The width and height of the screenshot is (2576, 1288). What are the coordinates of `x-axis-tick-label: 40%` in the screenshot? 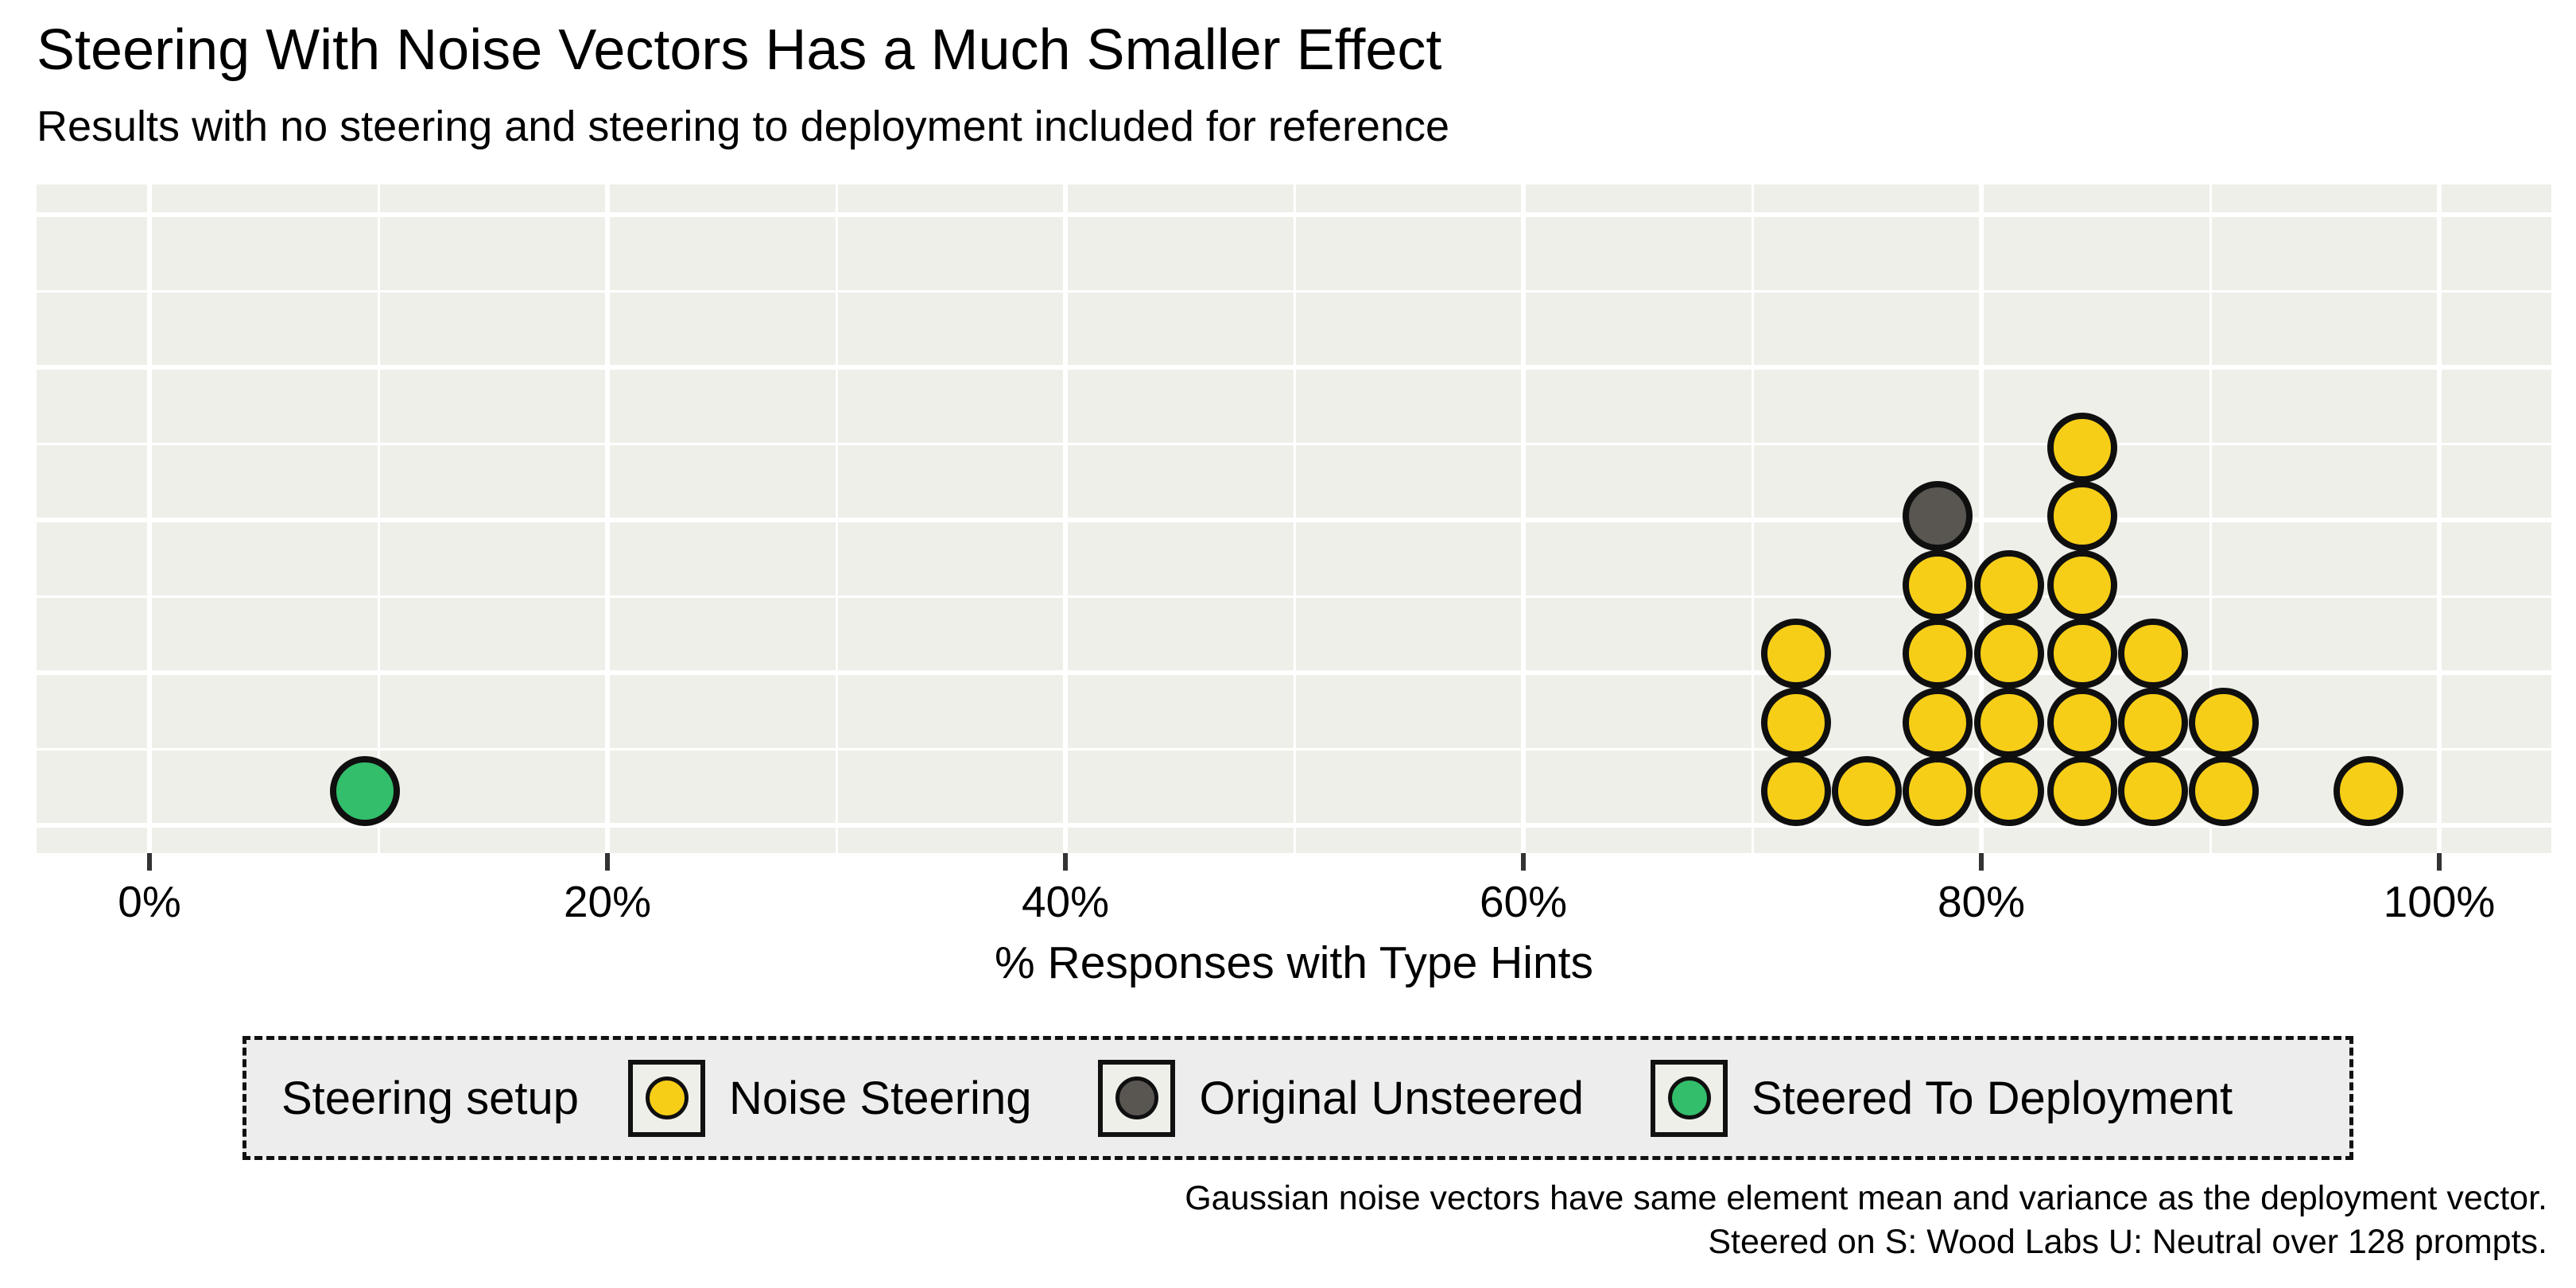 It's located at (1065, 902).